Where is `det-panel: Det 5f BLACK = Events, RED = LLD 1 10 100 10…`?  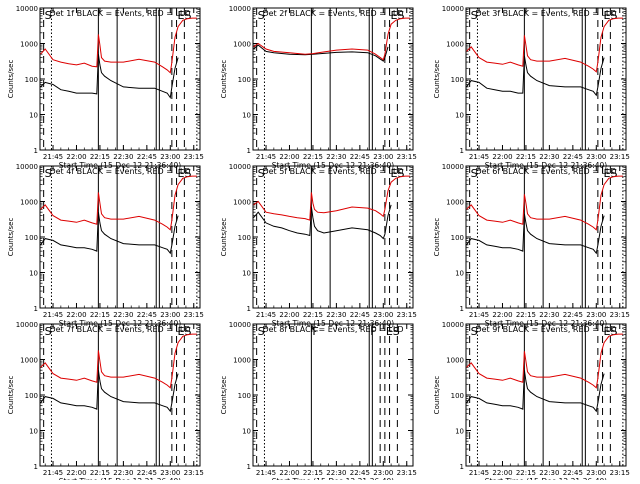
det-panel: Det 5f BLACK = Events, RED = LLD 1 10 100 10… is located at coordinates (318, 245).